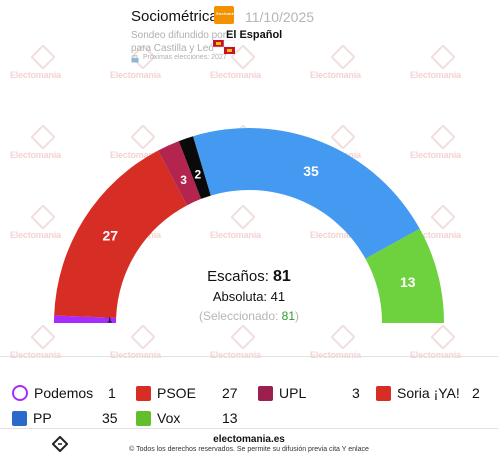  What do you see at coordinates (143, 393) in the screenshot?
I see `psoe-icon` at bounding box center [143, 393].